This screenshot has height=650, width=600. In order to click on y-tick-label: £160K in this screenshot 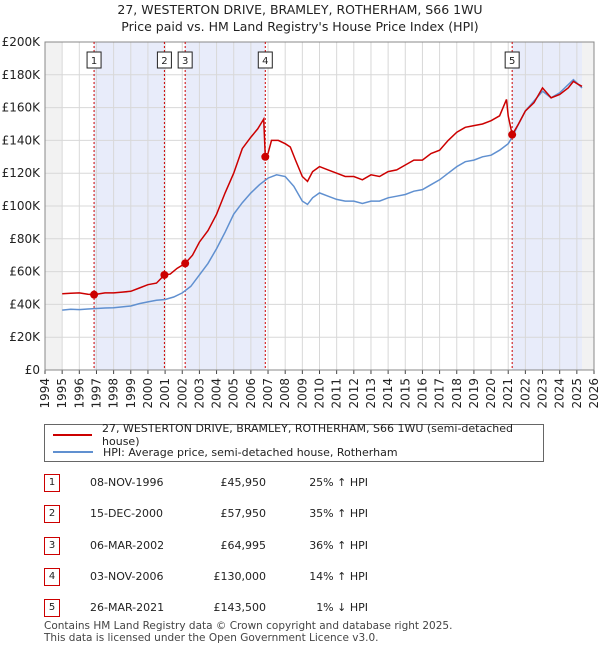, I will do `click(22, 108)`.